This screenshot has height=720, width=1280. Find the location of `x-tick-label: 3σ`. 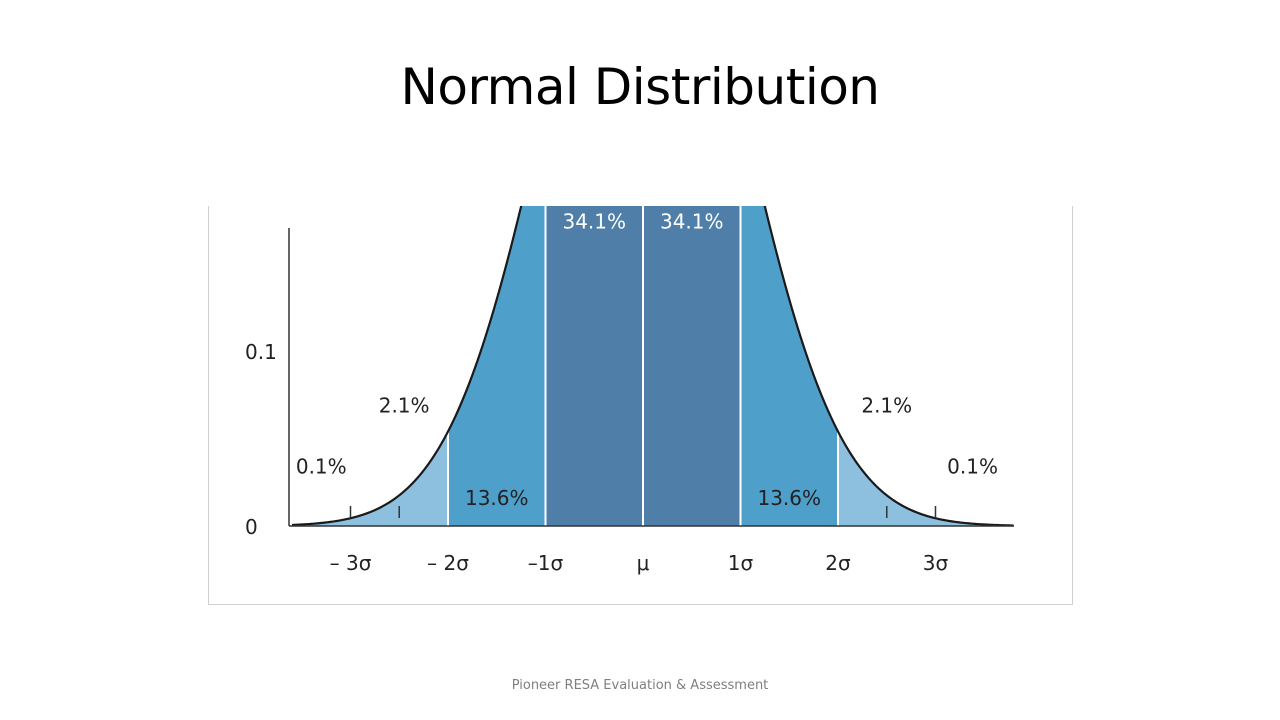

x-tick-label: 3σ is located at coordinates (936, 563).